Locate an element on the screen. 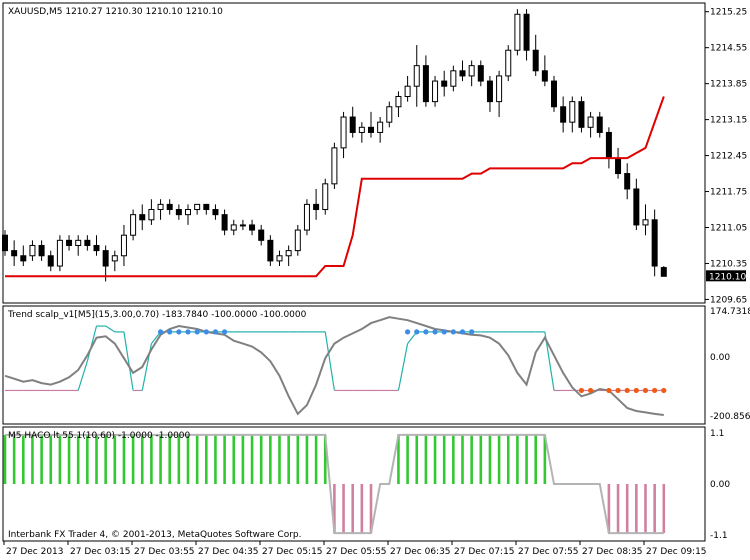 This screenshot has height=560, width=750. price-label: 1209.65 is located at coordinates (728, 300).